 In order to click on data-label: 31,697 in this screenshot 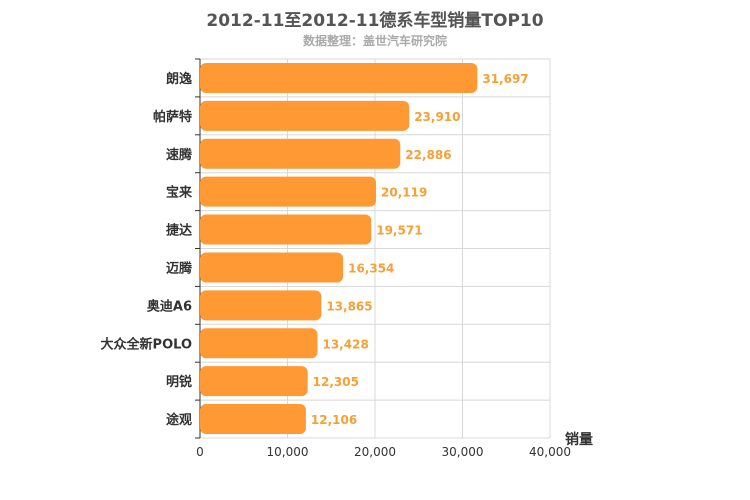, I will do `click(505, 79)`.